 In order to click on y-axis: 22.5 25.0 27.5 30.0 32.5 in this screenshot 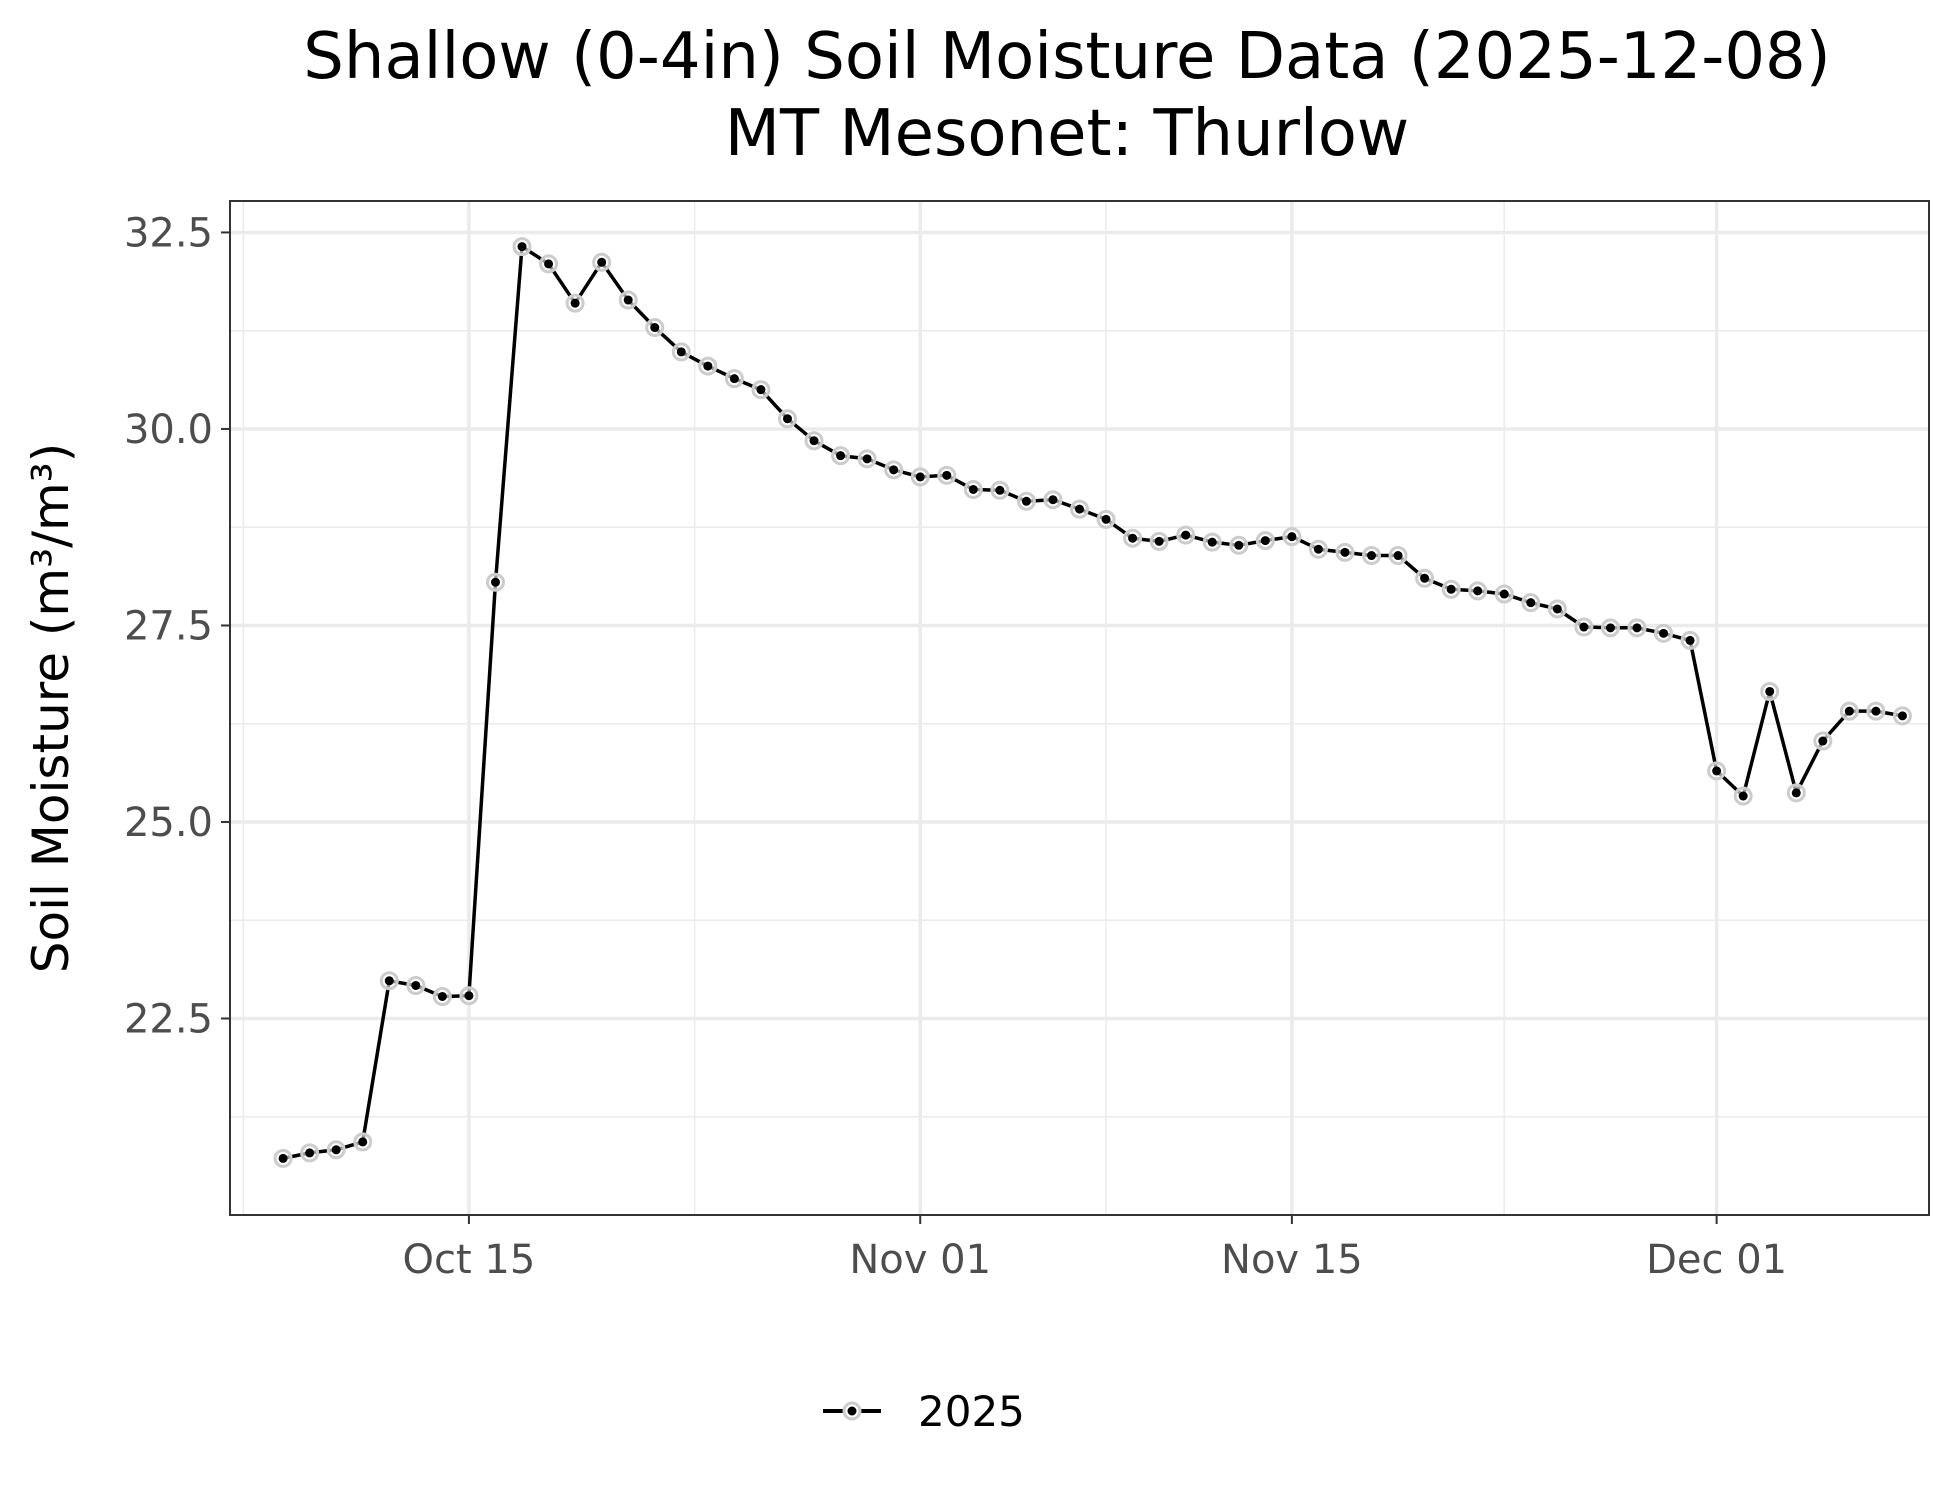, I will do `click(177, 626)`.